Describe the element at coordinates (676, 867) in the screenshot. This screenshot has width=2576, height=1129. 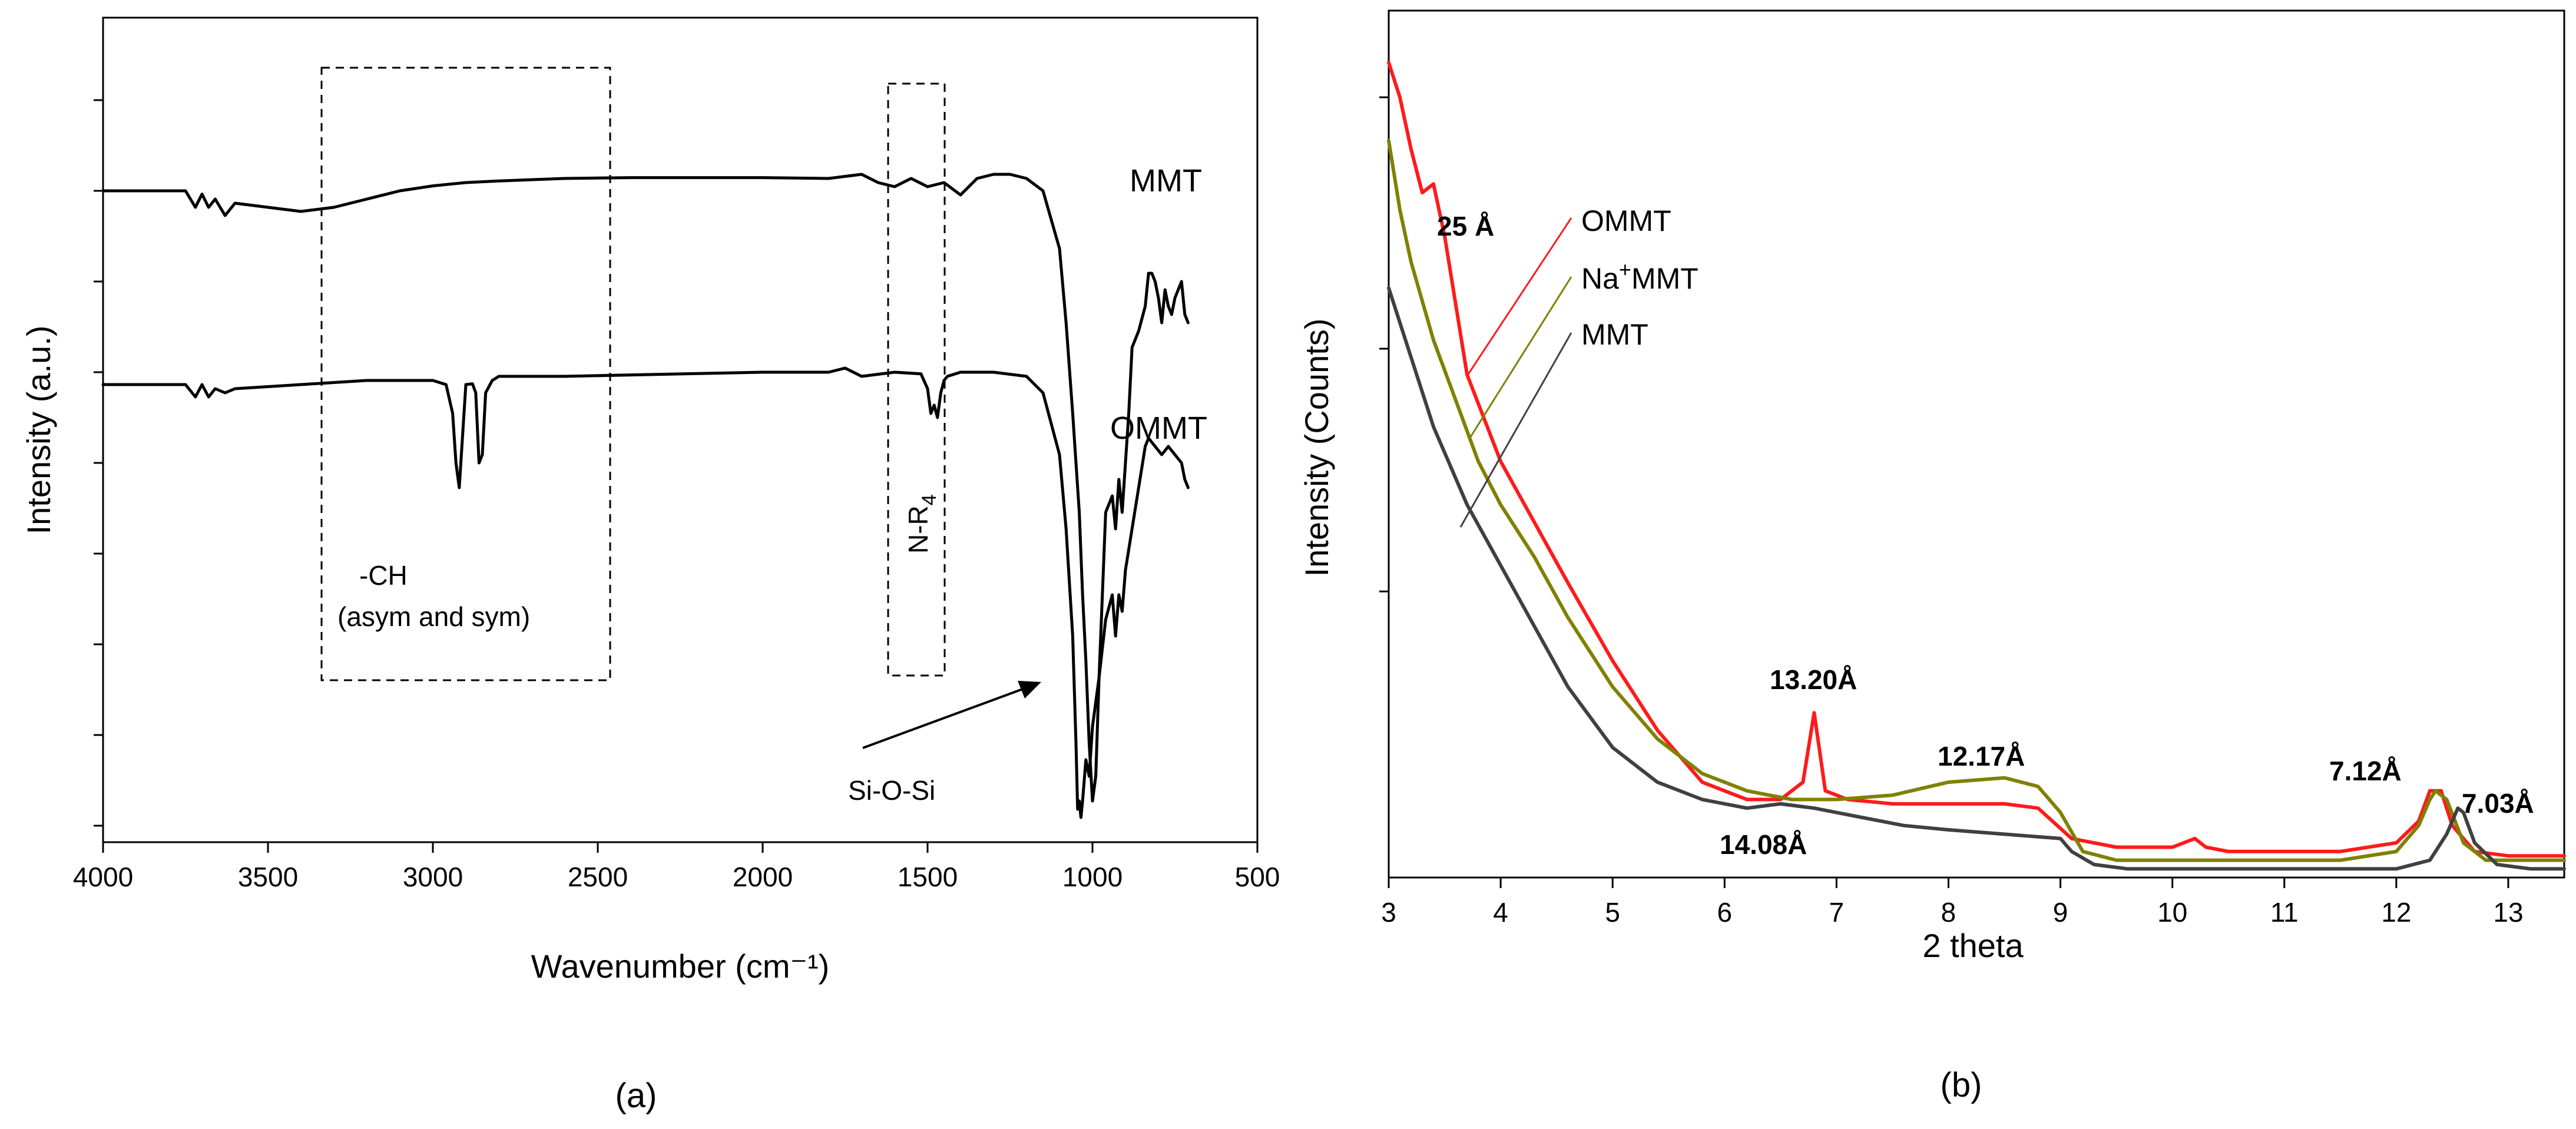
I see `x-ticks-a: 4000 3500 3000 2500 2000 1500 1000 500` at that location.